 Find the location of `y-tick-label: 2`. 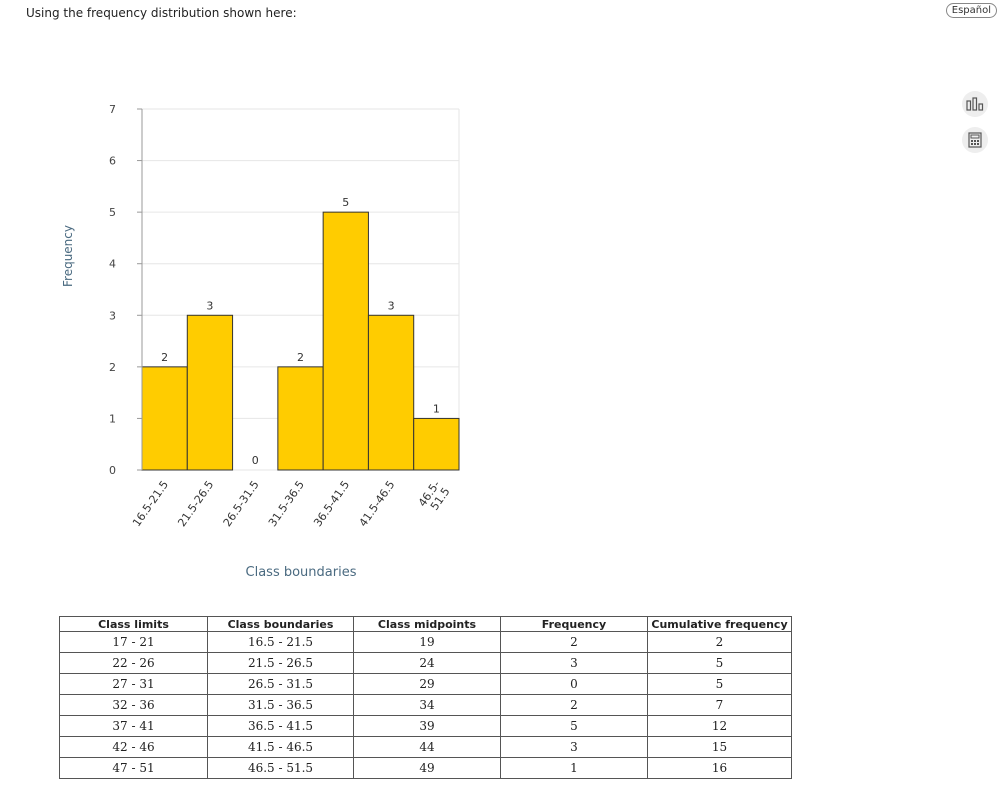

y-tick-label: 2 is located at coordinates (112, 367).